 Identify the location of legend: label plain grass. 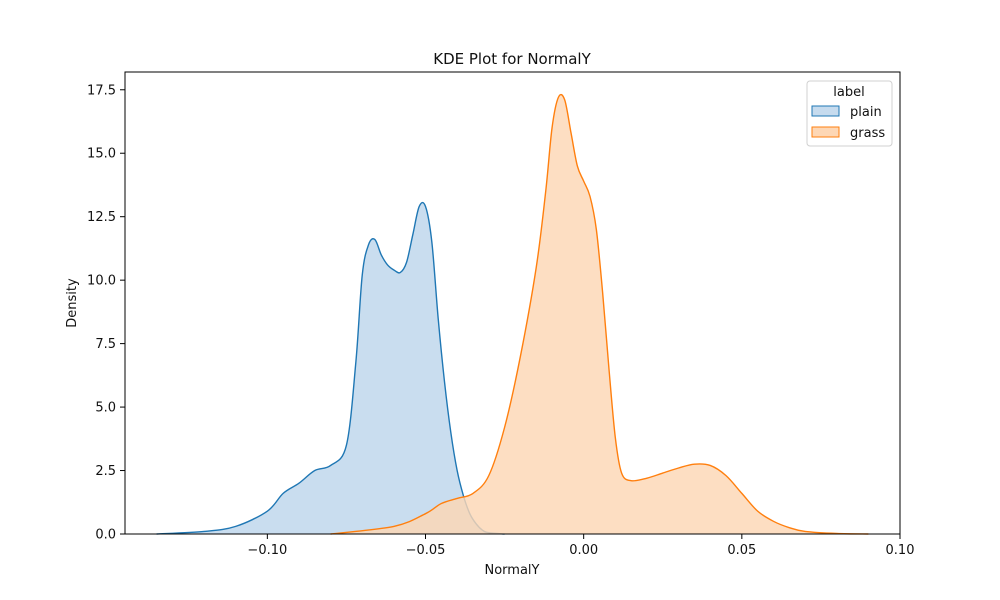
(849, 113).